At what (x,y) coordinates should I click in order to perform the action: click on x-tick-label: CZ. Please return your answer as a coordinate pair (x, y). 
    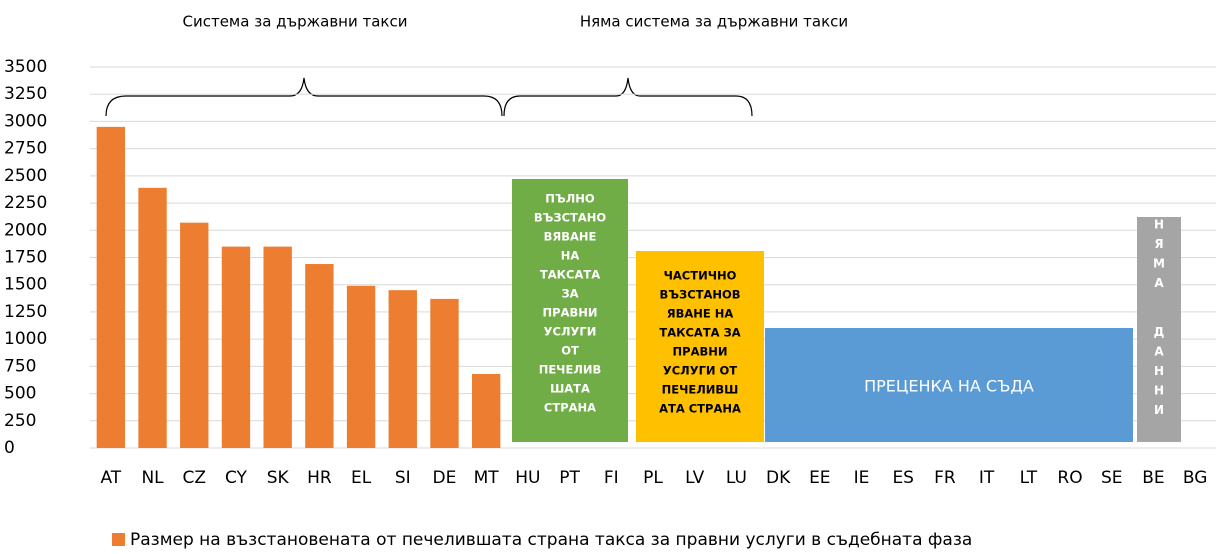
    Looking at the image, I should click on (194, 478).